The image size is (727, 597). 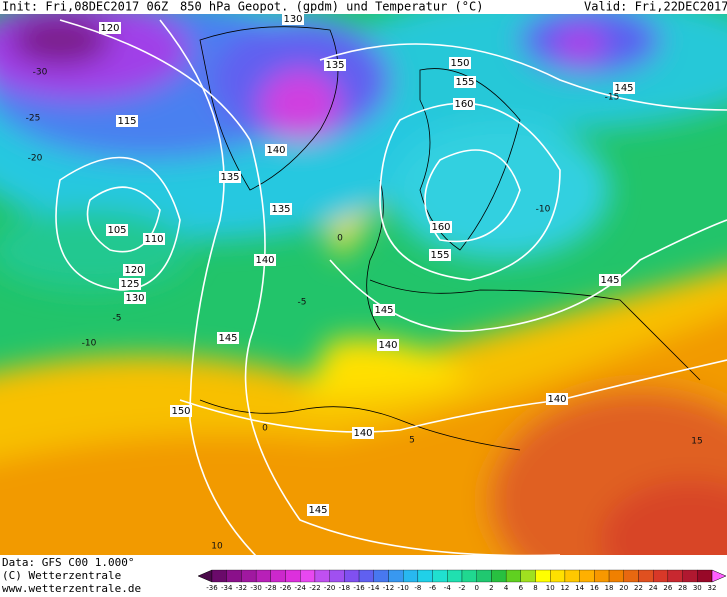 What do you see at coordinates (212, 588) in the screenshot?
I see `colorbar-label: -36` at bounding box center [212, 588].